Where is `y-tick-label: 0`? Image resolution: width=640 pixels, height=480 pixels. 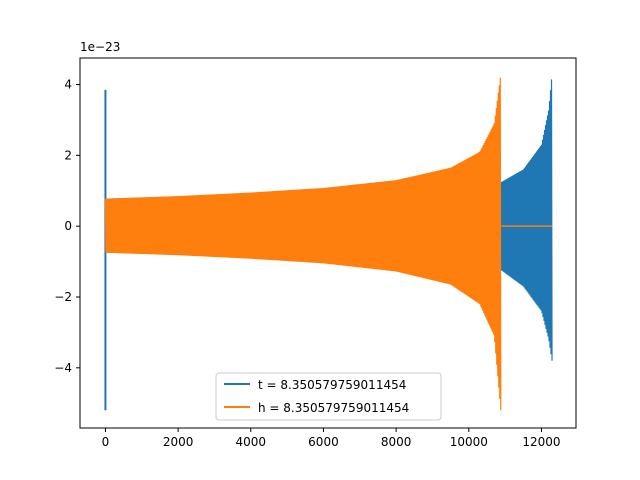 y-tick-label: 0 is located at coordinates (68, 226).